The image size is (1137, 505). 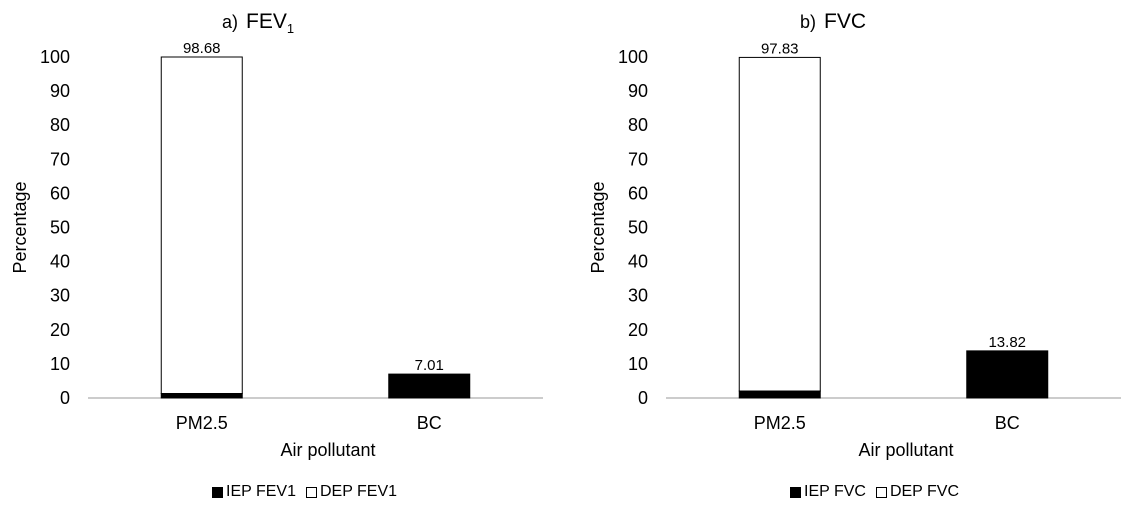 I want to click on legend-label-iep: IEP FVC, so click(x=835, y=491).